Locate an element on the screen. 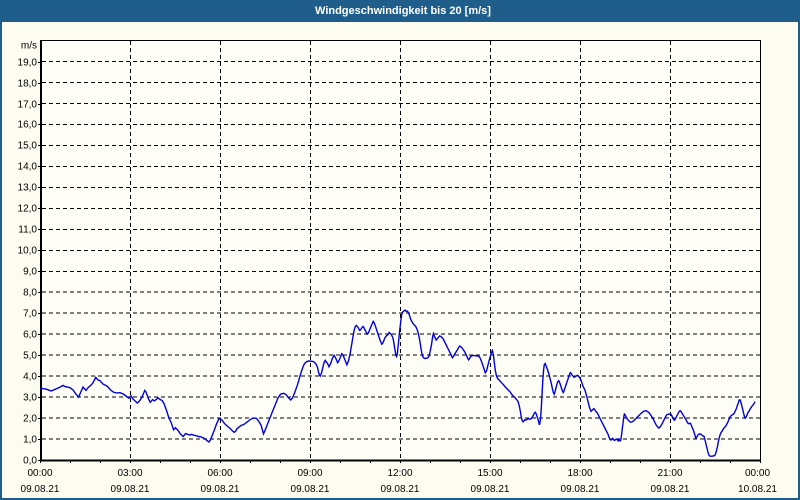 Image resolution: width=800 pixels, height=500 pixels. svg-text: 6,0 is located at coordinates (30, 335).